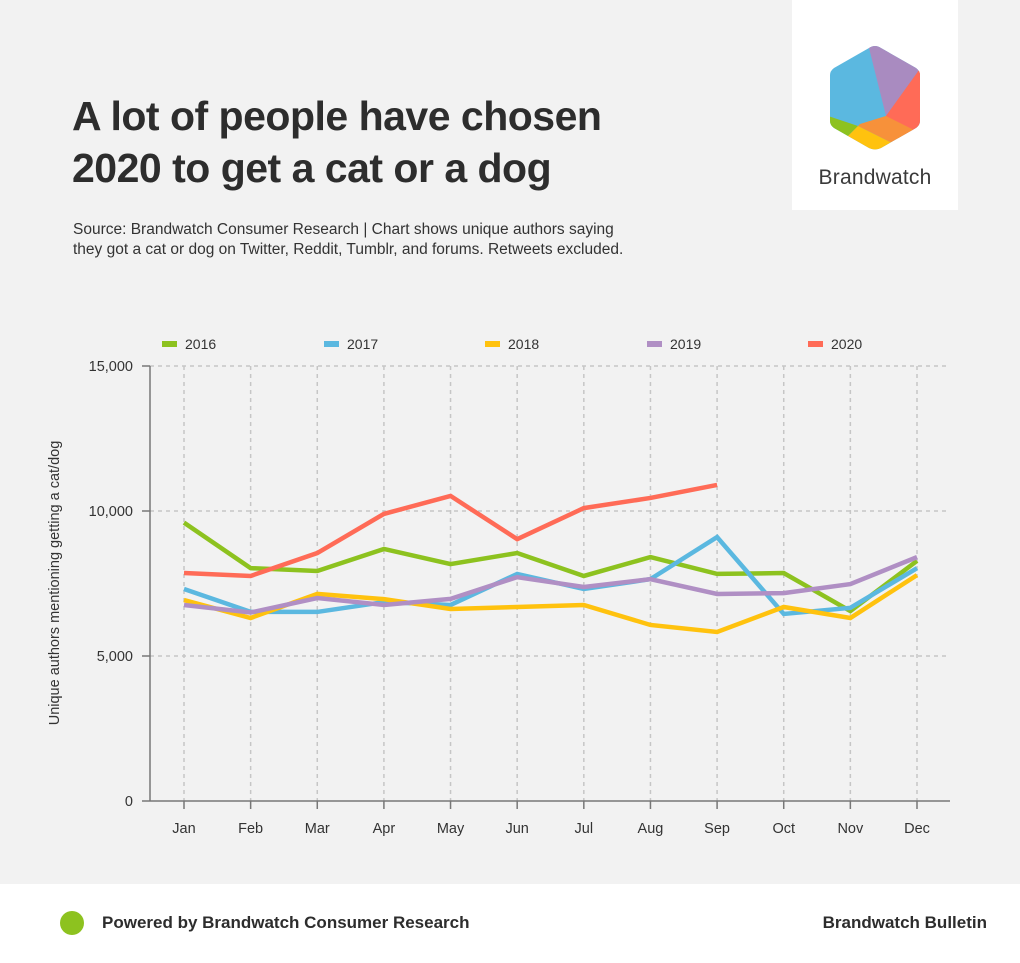 The width and height of the screenshot is (1020, 963). What do you see at coordinates (331, 344) in the screenshot?
I see `legend-swatch-2017` at bounding box center [331, 344].